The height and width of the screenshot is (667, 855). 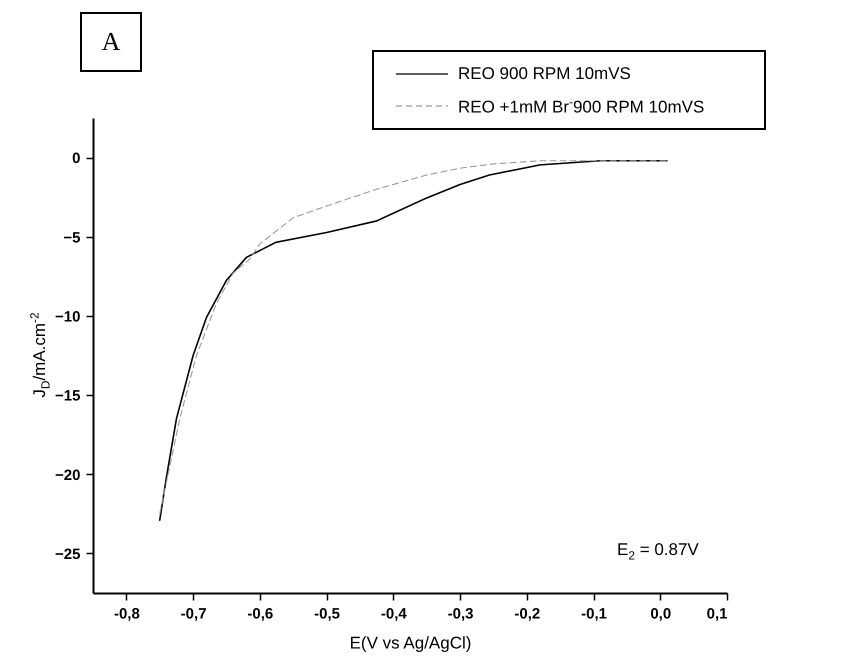 What do you see at coordinates (127, 614) in the screenshot?
I see `x-tick-label: -0,8` at bounding box center [127, 614].